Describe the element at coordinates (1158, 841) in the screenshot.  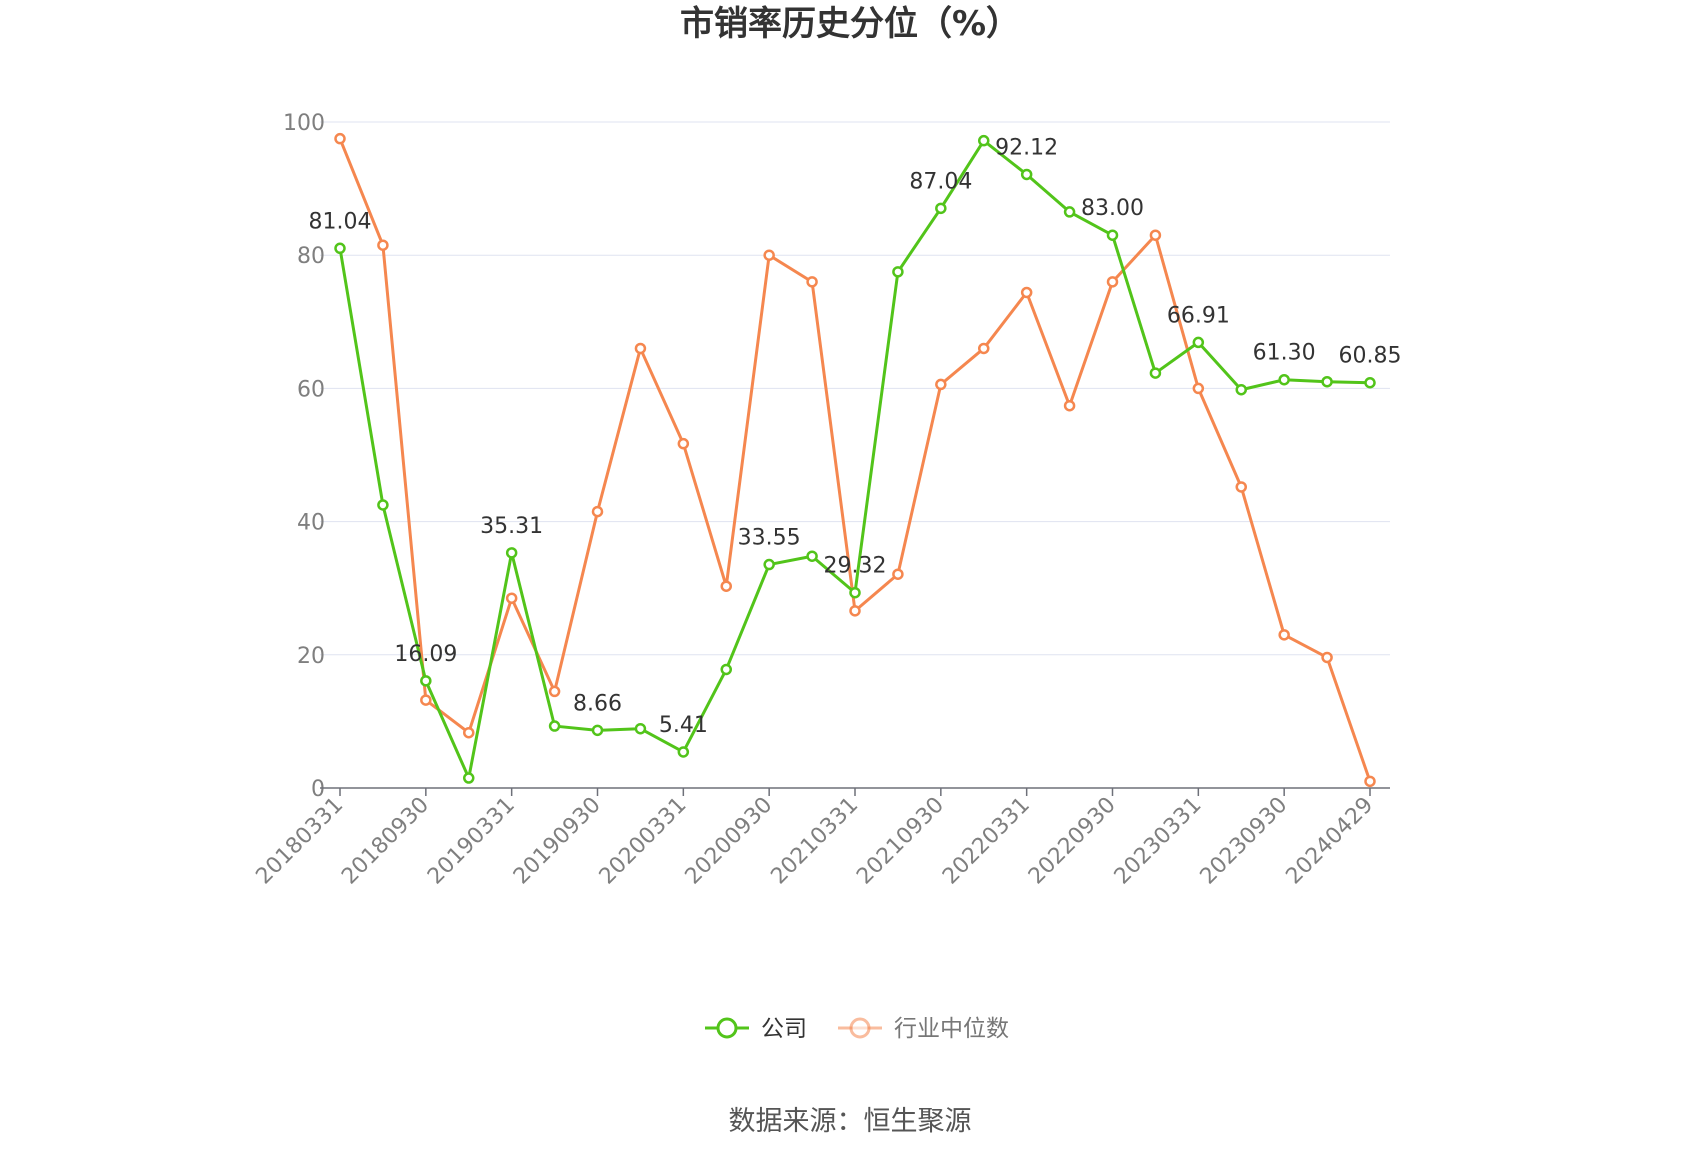
I see `x-tick-label: 20230331` at that location.